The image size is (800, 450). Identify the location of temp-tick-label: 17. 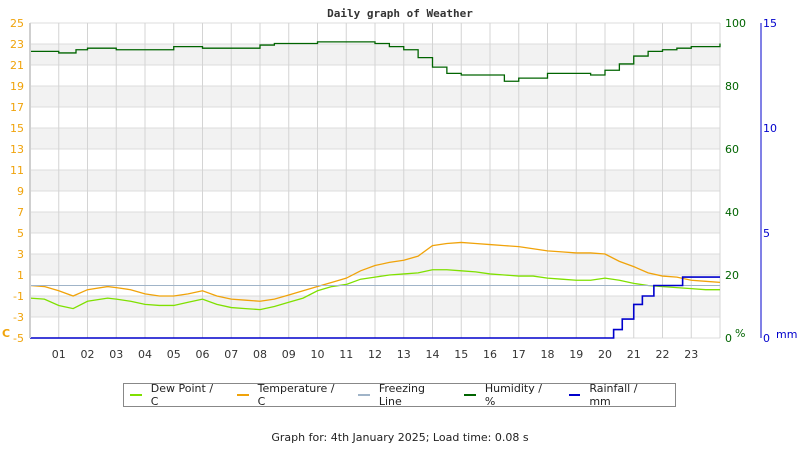
(17, 107).